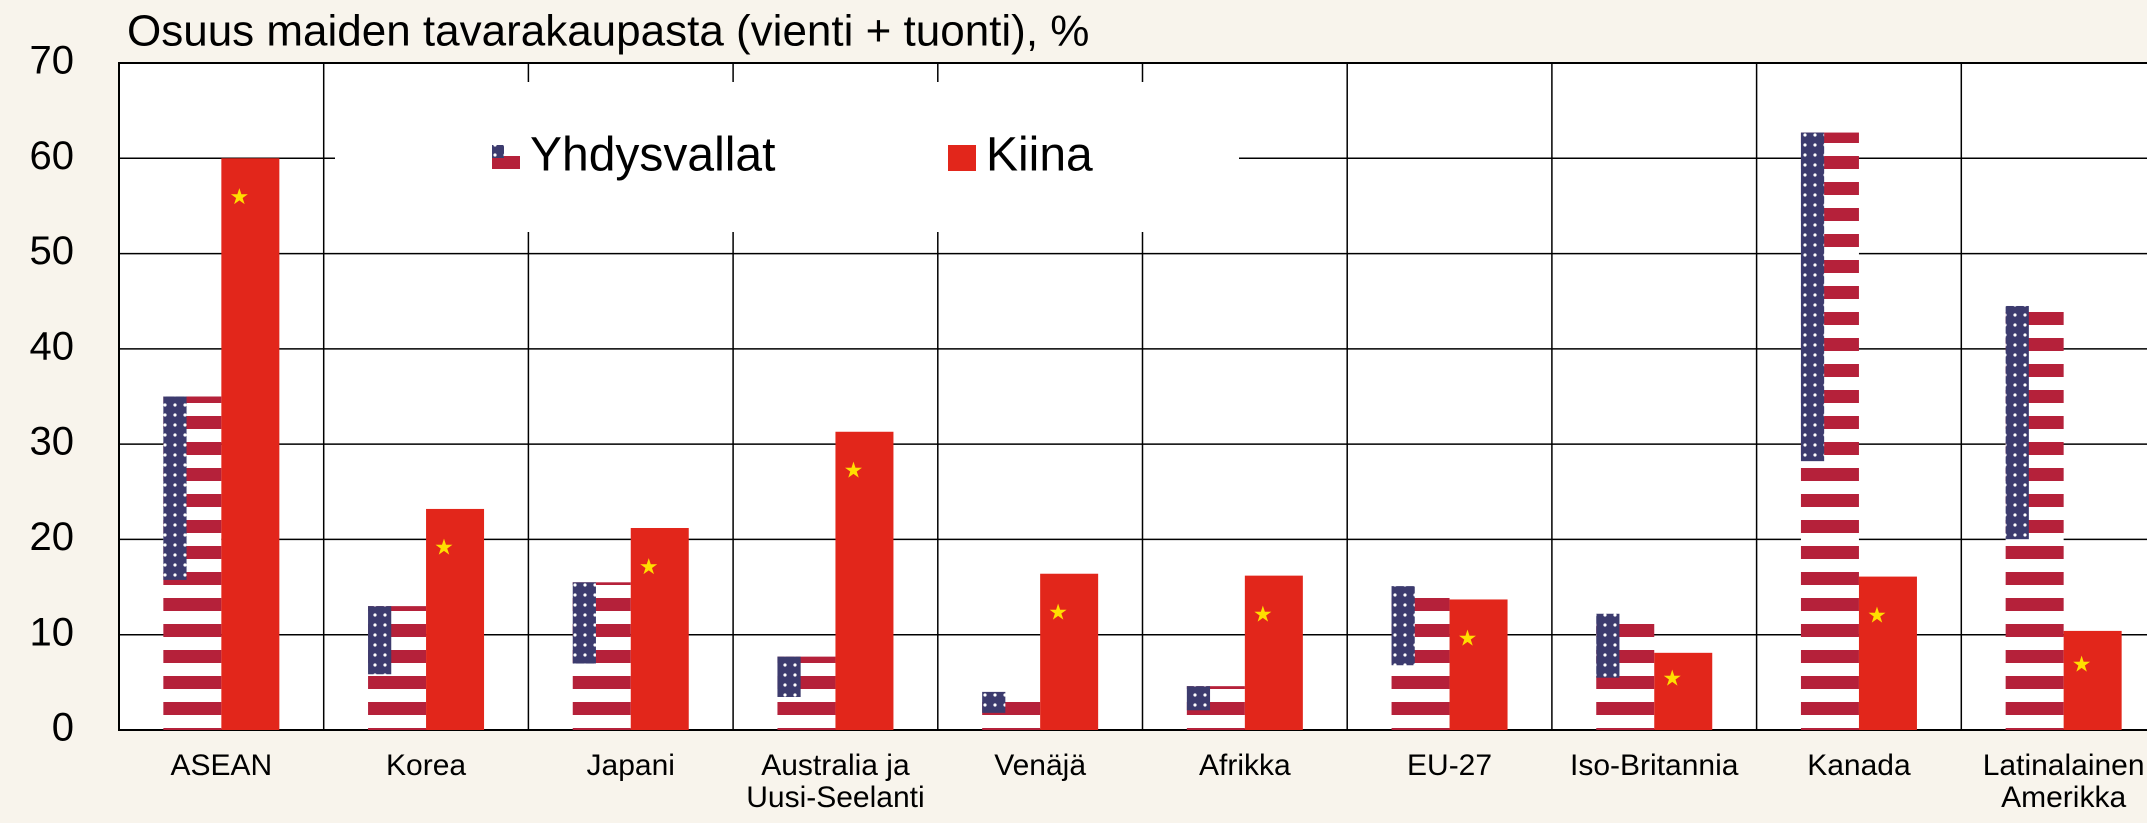 The width and height of the screenshot is (2147, 823). I want to click on x-tick-label: ASEAN, so click(221, 765).